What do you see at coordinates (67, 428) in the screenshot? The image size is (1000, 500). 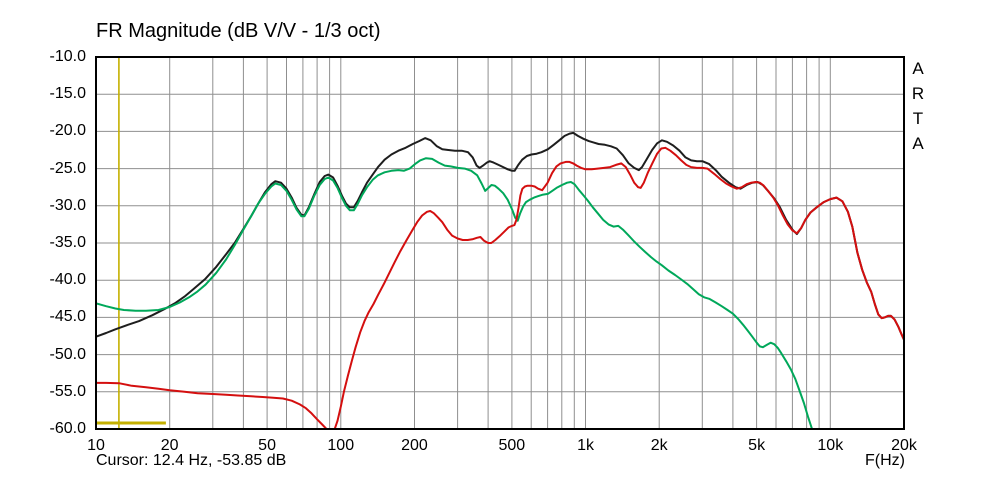 I see `y-tick-label: -60.0` at bounding box center [67, 428].